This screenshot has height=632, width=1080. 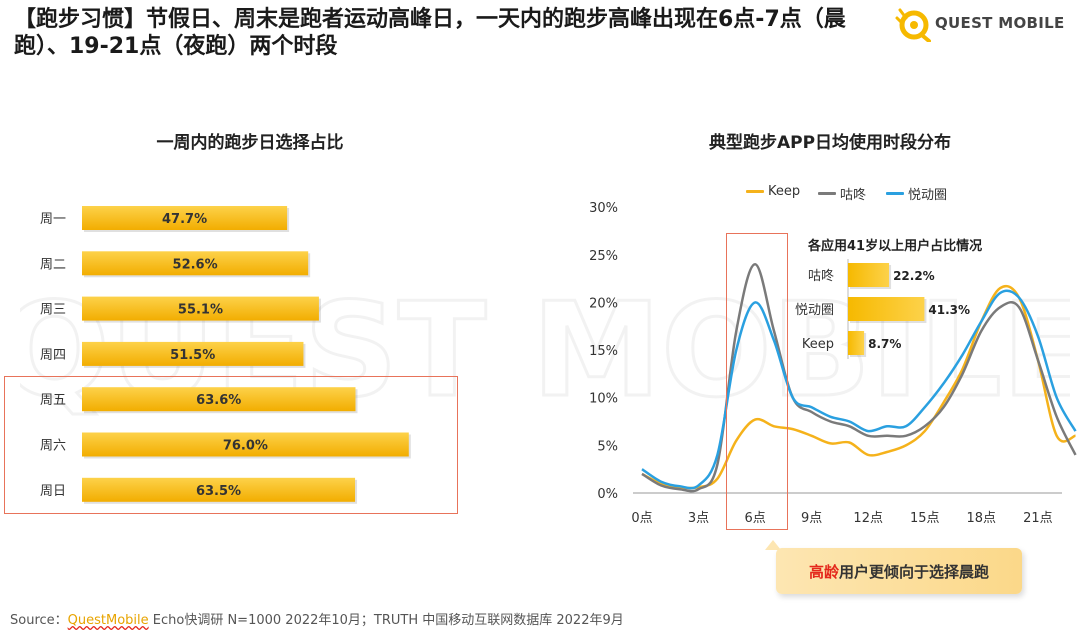 I want to click on inset-category-label: 咕咚, so click(x=821, y=276).